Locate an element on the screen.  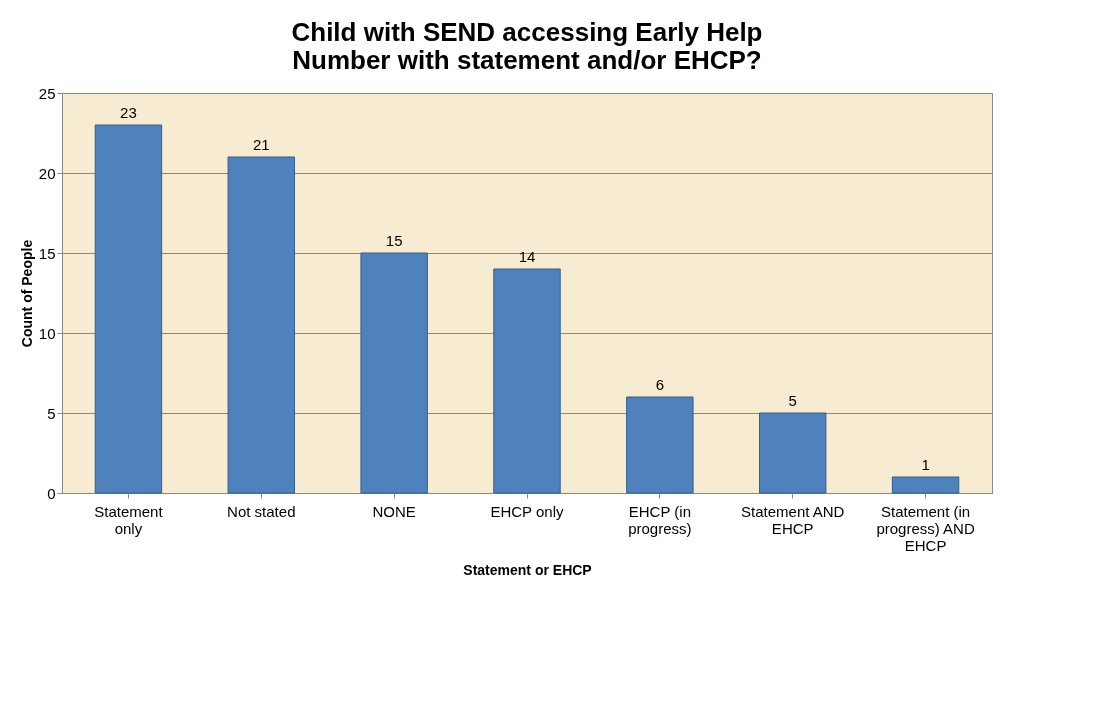
y-tick-label: 25 is located at coordinates (47, 93).